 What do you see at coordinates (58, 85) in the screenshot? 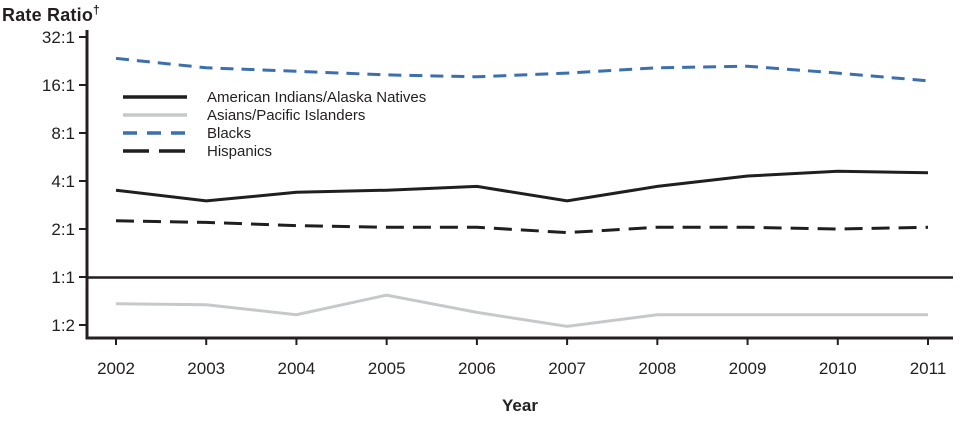
I see `y-tick-label: 16:1` at bounding box center [58, 85].